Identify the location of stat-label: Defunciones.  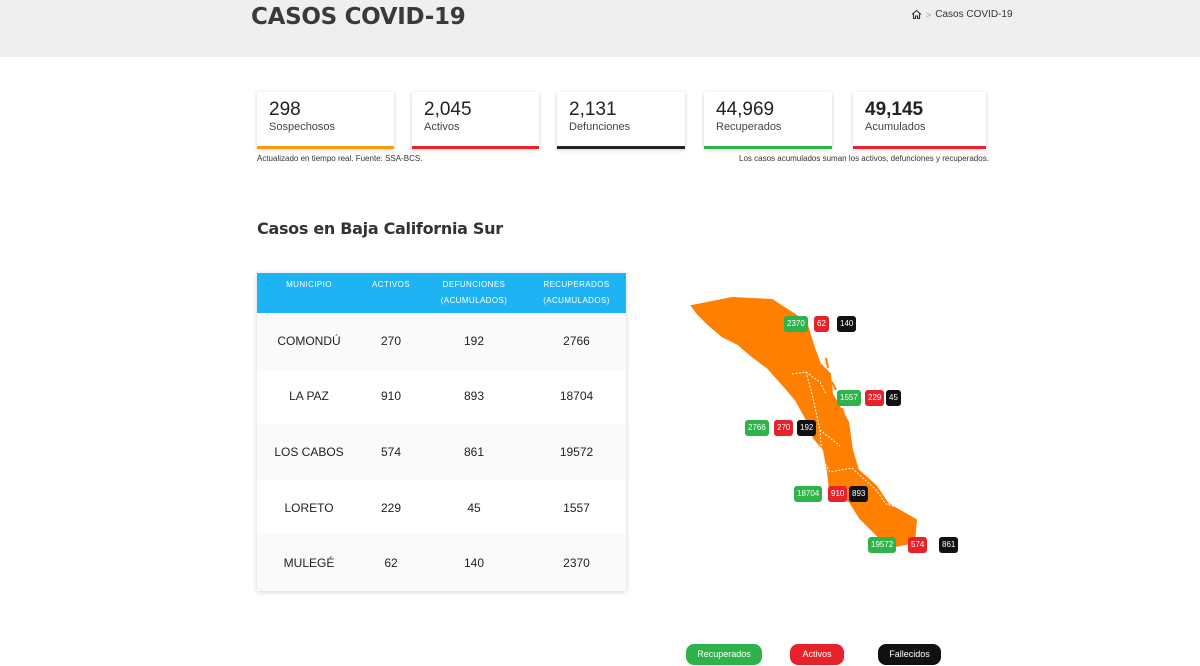
(600, 127).